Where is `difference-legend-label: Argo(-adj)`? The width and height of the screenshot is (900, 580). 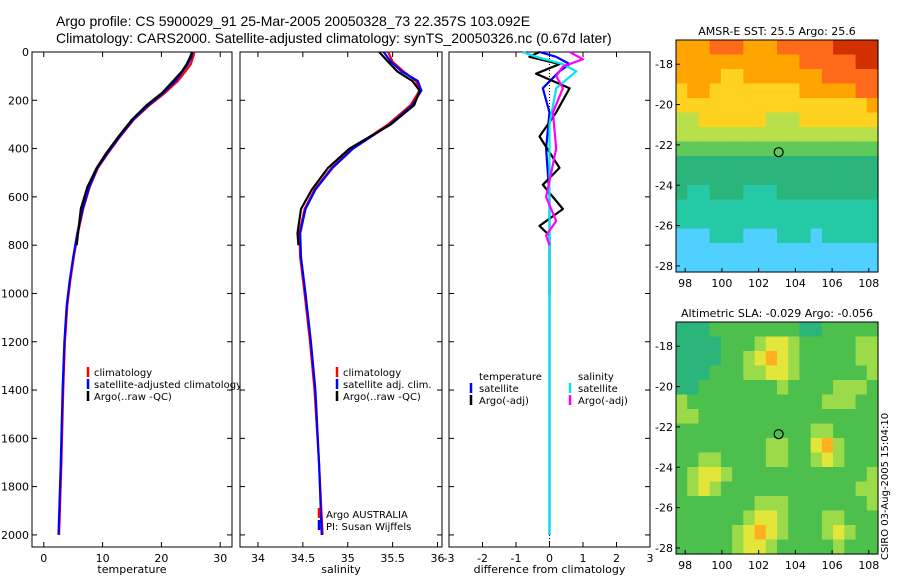
difference-legend-label: Argo(-adj) is located at coordinates (504, 401).